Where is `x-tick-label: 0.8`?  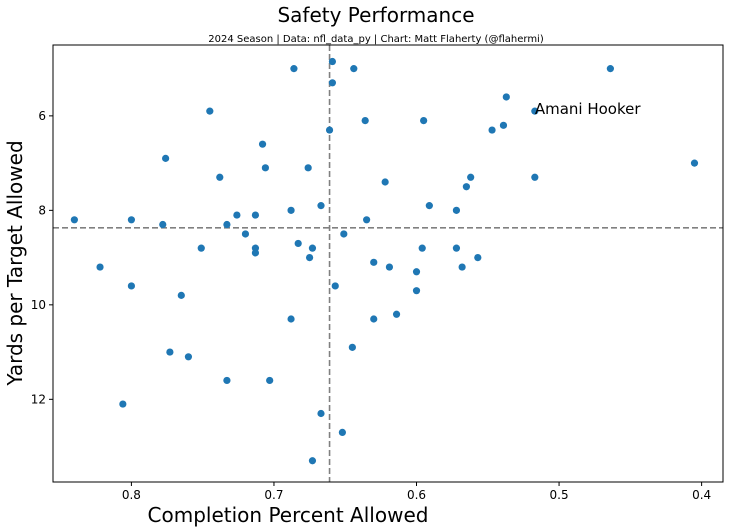 x-tick-label: 0.8 is located at coordinates (131, 495).